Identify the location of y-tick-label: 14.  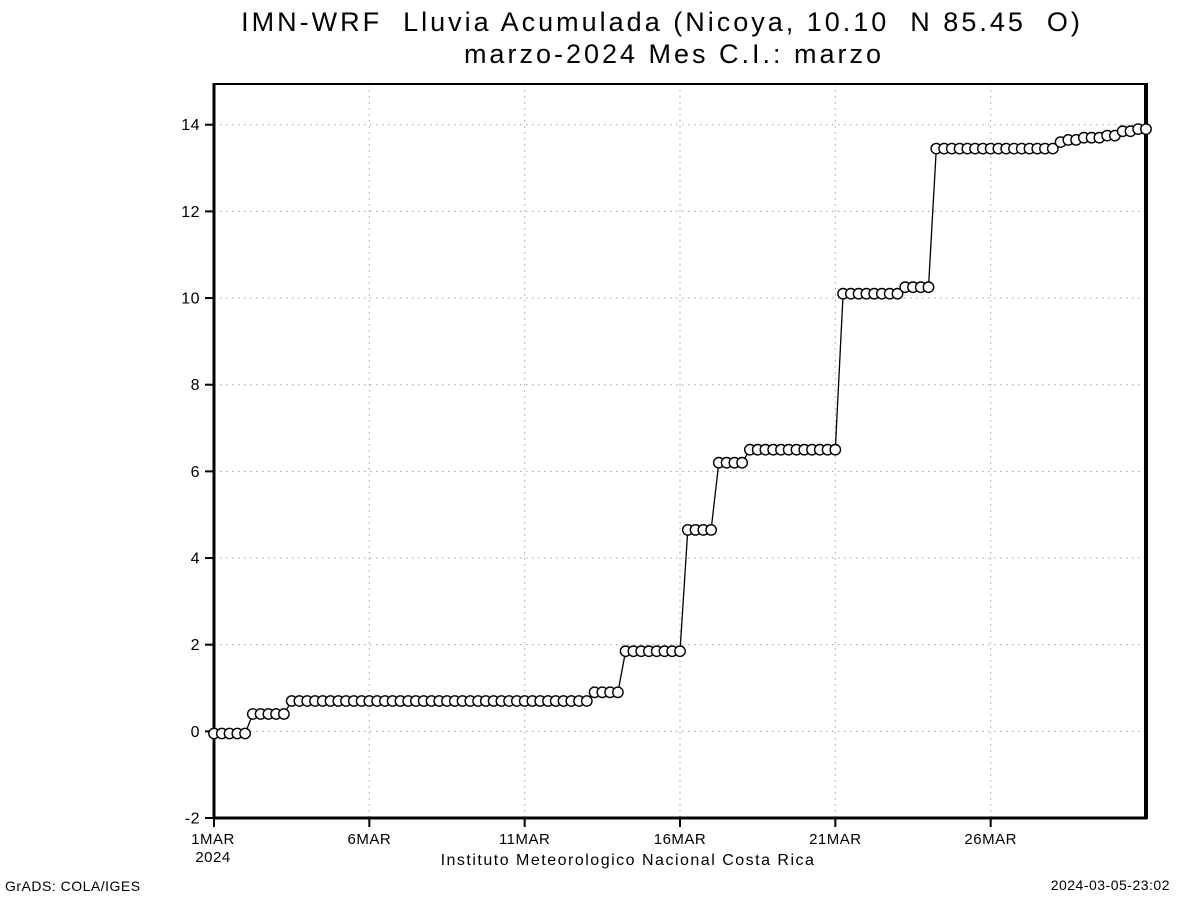
(190, 125).